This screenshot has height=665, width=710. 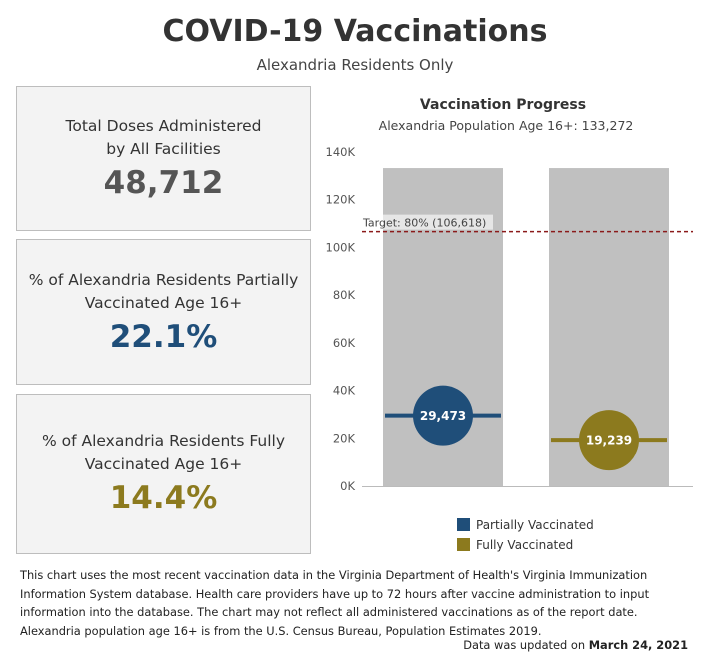 I want to click on y-tick-label: 100K, so click(x=341, y=247).